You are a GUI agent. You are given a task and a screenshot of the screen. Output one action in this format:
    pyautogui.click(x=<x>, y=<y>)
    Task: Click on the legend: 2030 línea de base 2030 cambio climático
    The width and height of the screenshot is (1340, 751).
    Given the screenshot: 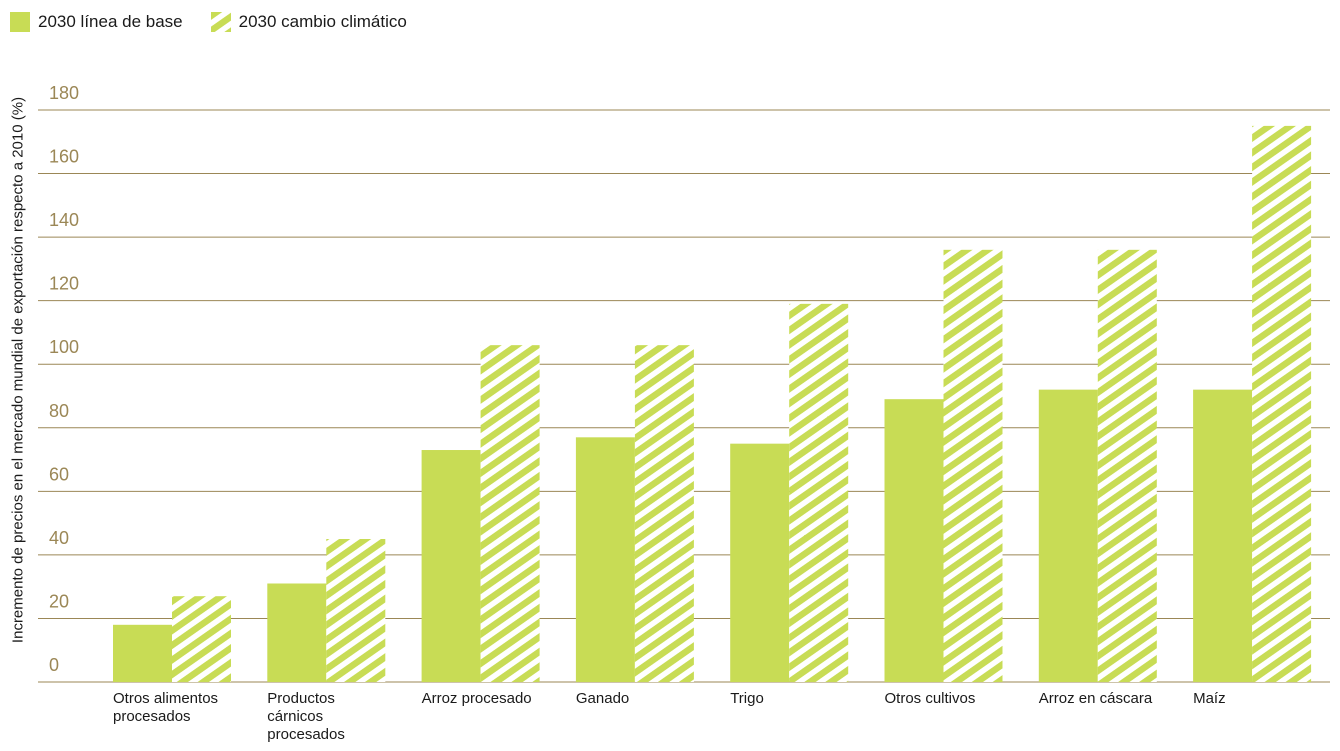 What is the action you would take?
    pyautogui.click(x=222, y=22)
    